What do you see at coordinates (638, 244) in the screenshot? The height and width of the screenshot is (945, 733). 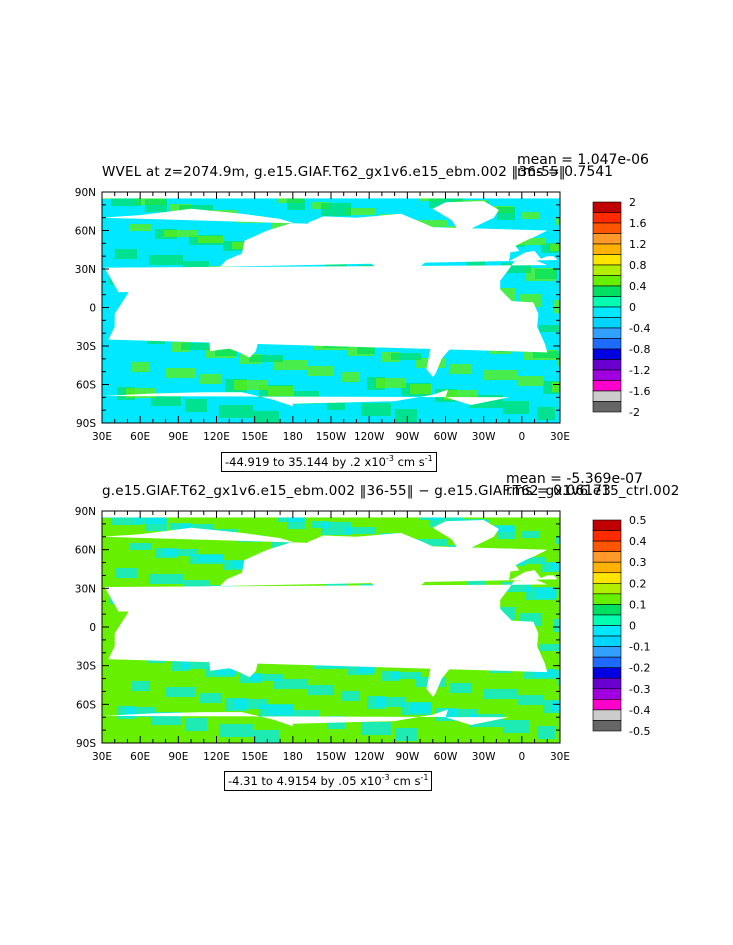 I see `panel1-colorbar-label: 1.2` at bounding box center [638, 244].